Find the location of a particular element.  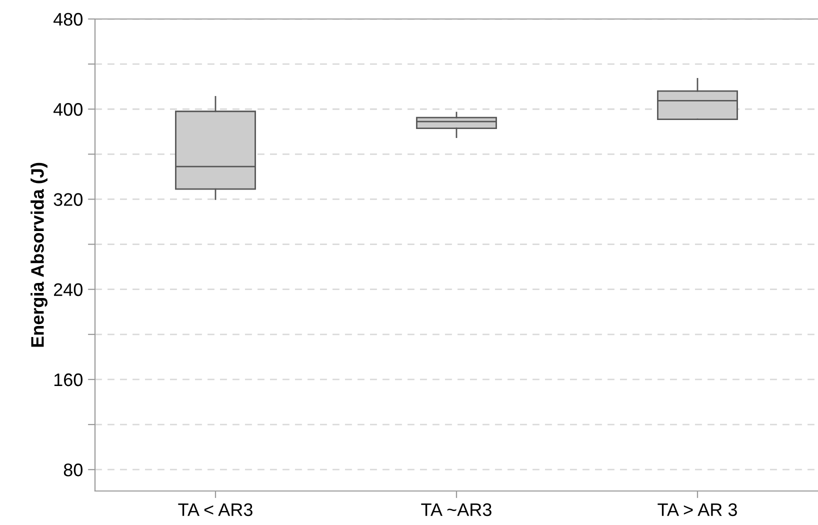

x-tick-label: TA < AR3 is located at coordinates (215, 509).